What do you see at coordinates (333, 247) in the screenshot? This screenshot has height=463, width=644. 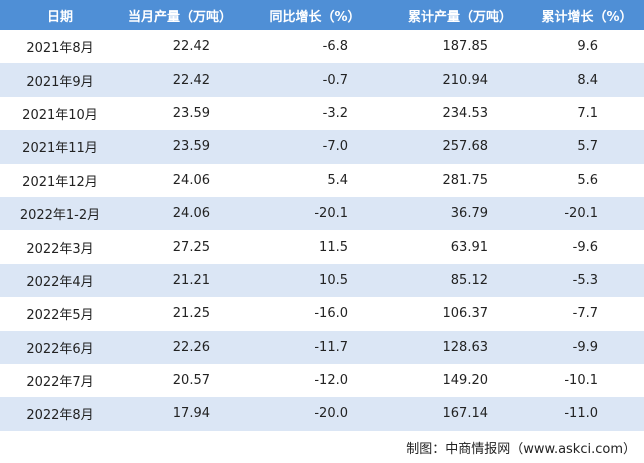 I see `table-cell: 11.5` at bounding box center [333, 247].